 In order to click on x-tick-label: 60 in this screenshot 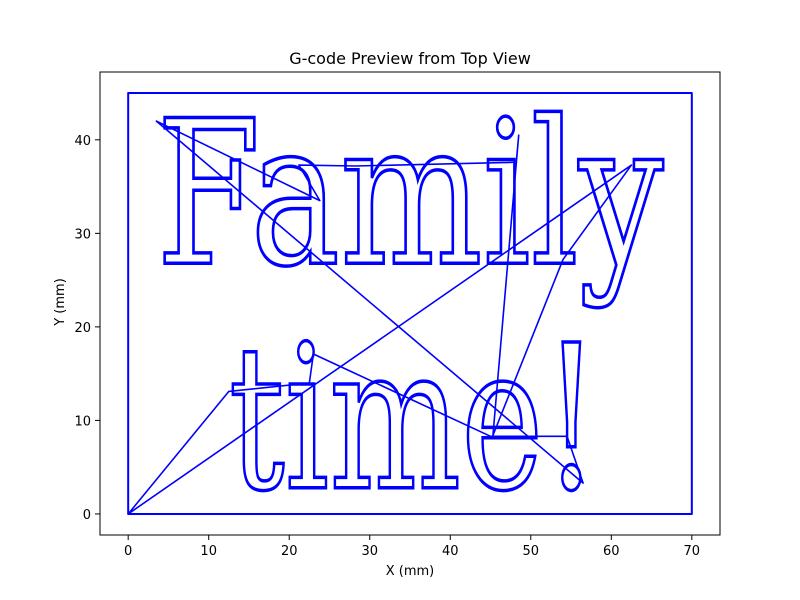, I will do `click(611, 551)`.